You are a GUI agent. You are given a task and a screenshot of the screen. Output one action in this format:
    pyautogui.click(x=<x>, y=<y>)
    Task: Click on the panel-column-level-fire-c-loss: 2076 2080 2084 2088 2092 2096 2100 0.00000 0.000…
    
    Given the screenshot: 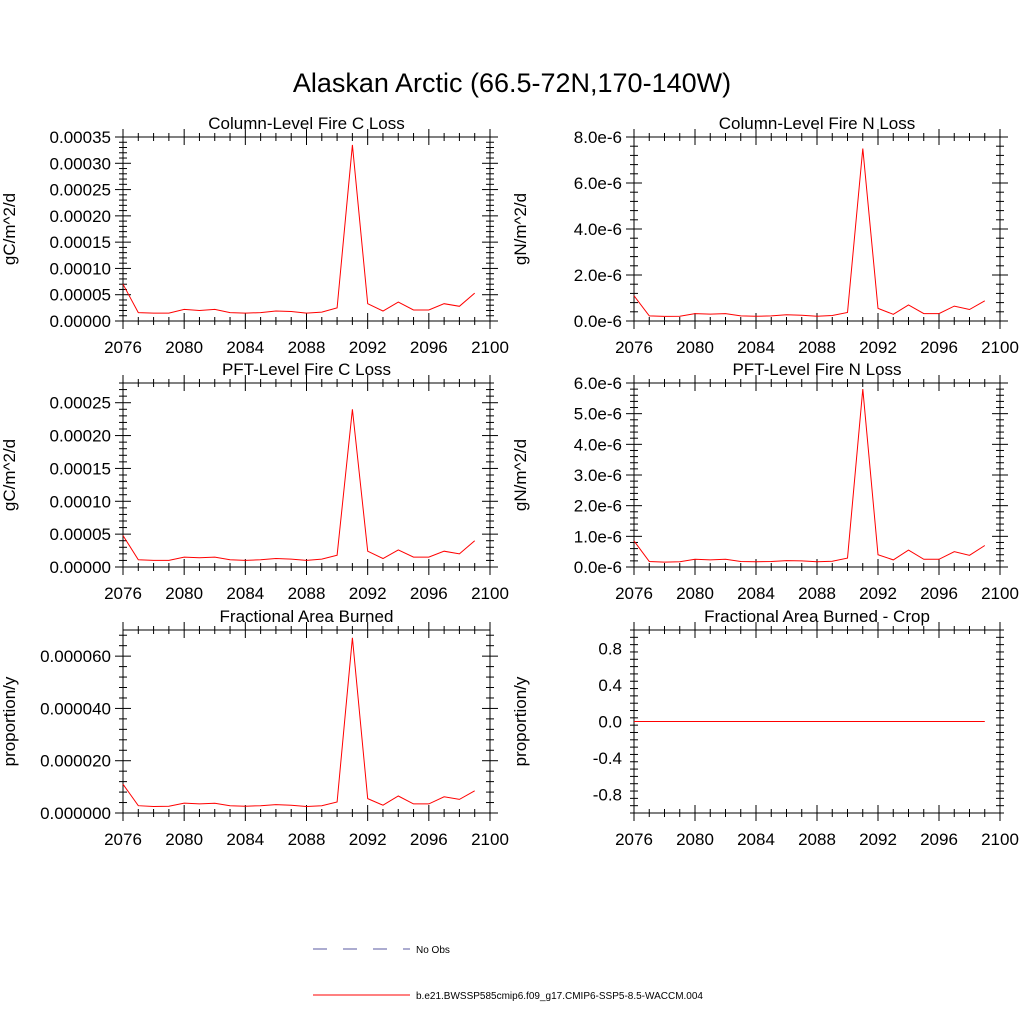 What is the action you would take?
    pyautogui.click(x=254, y=235)
    